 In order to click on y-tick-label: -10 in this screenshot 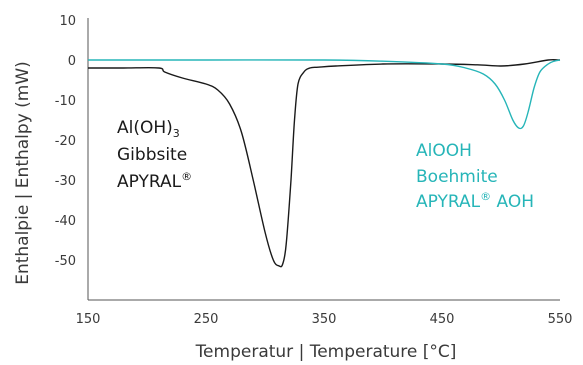, I will do `click(65, 101)`.